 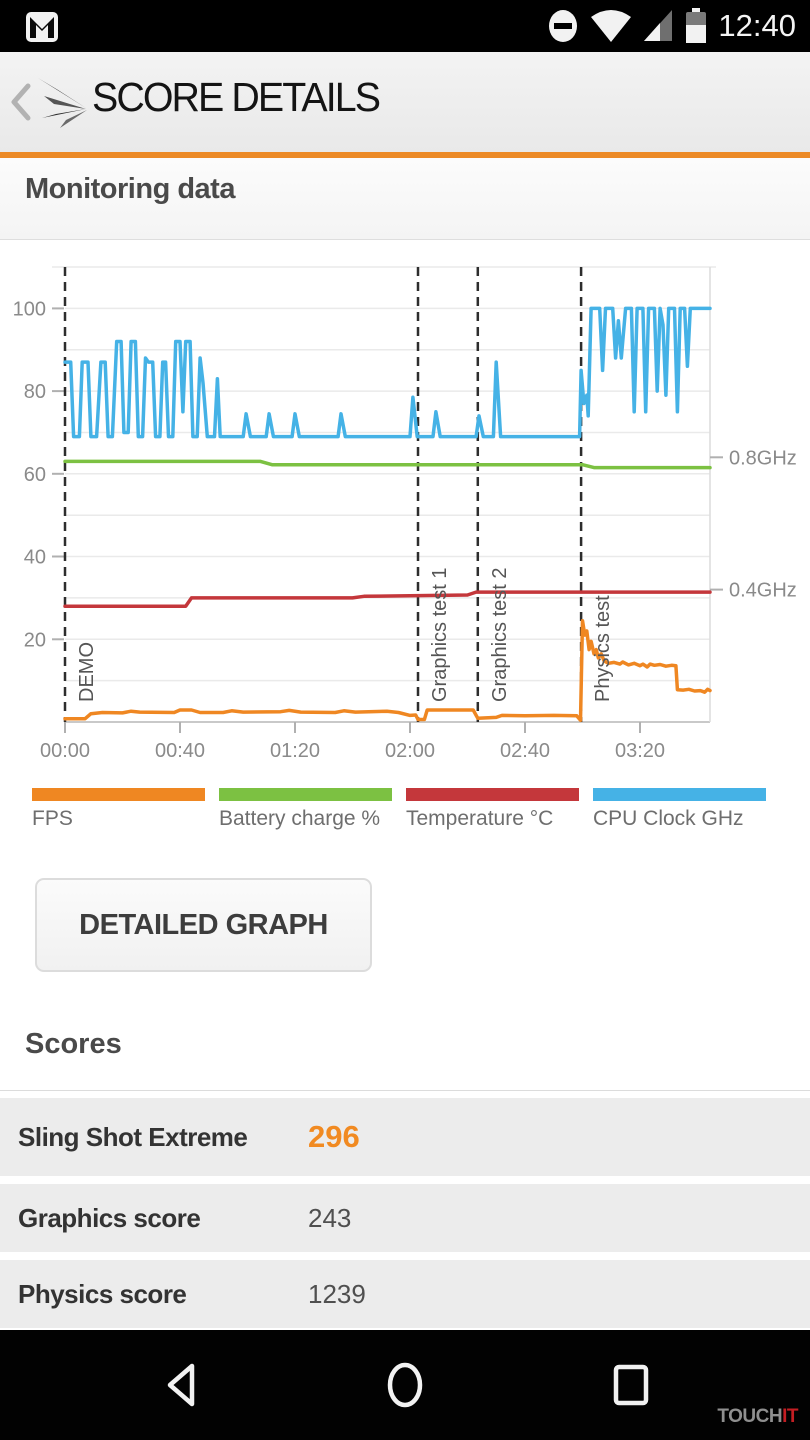 What do you see at coordinates (631, 1385) in the screenshot?
I see `recents-icon` at bounding box center [631, 1385].